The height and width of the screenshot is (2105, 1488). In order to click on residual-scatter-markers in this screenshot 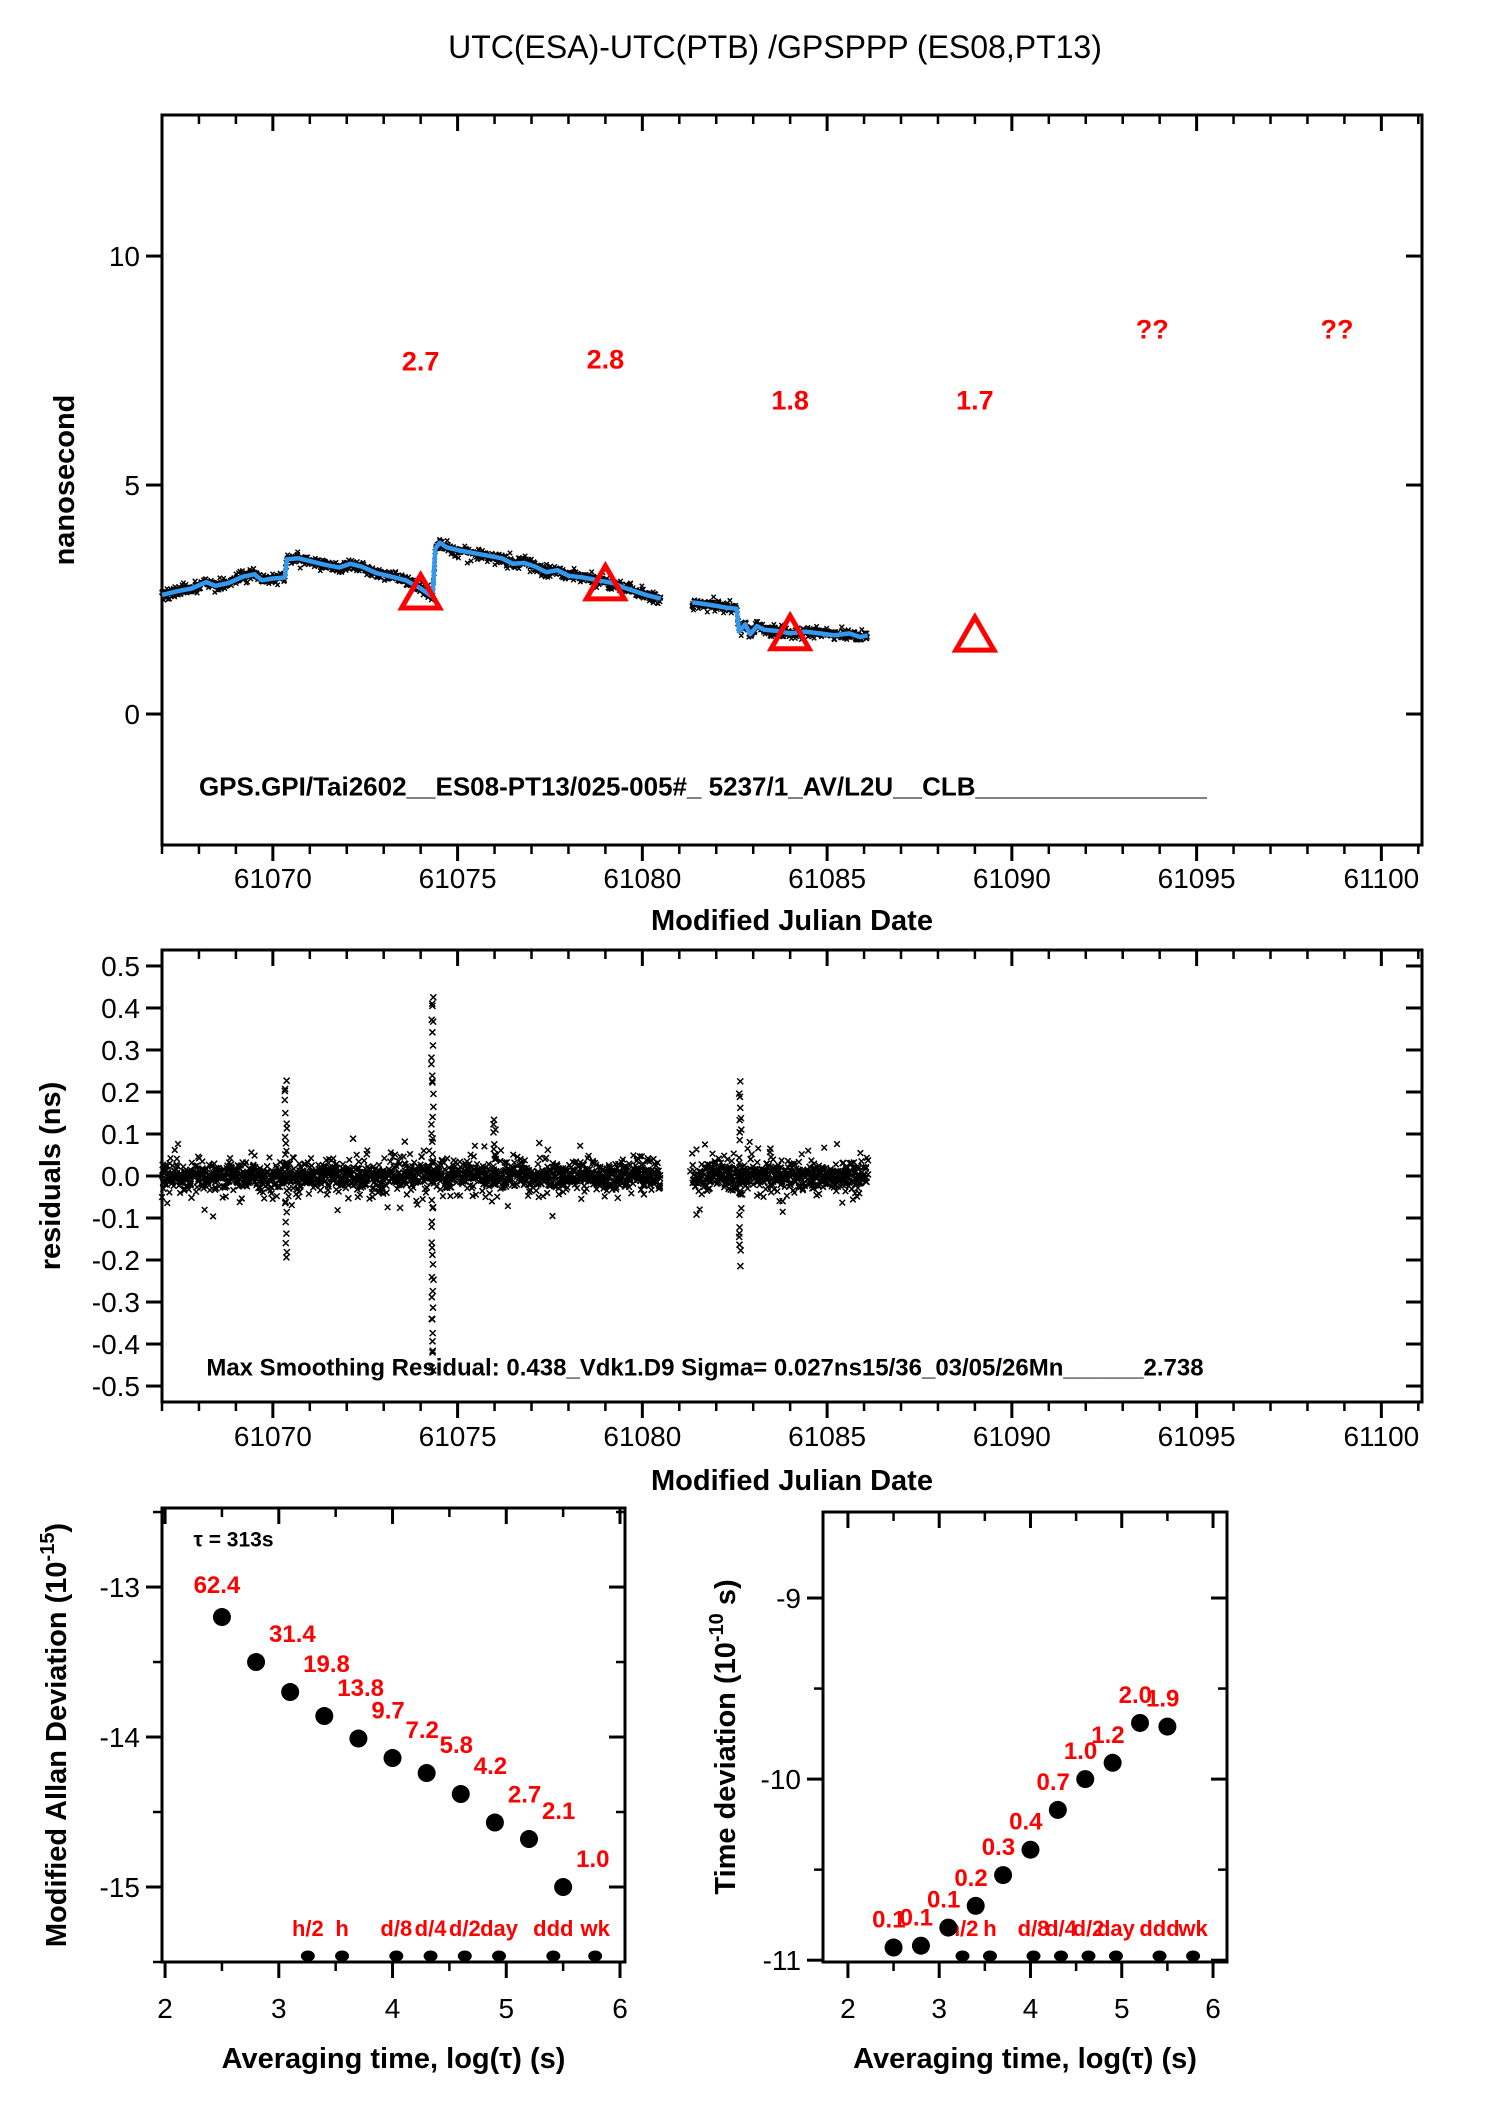, I will do `click(515, 1184)`.